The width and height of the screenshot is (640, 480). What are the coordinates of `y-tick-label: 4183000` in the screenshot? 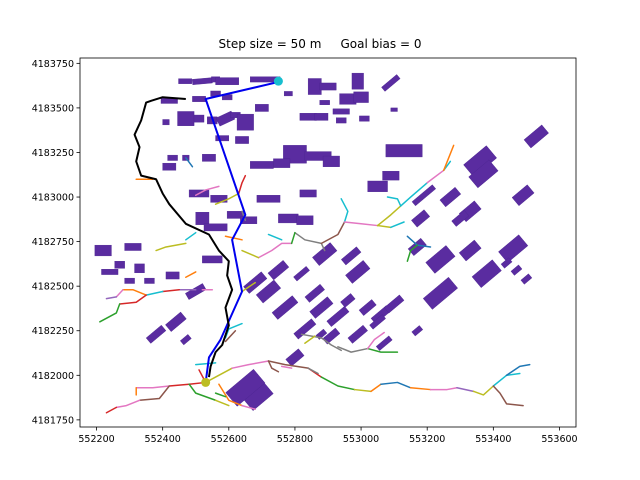 It's located at (53, 198).